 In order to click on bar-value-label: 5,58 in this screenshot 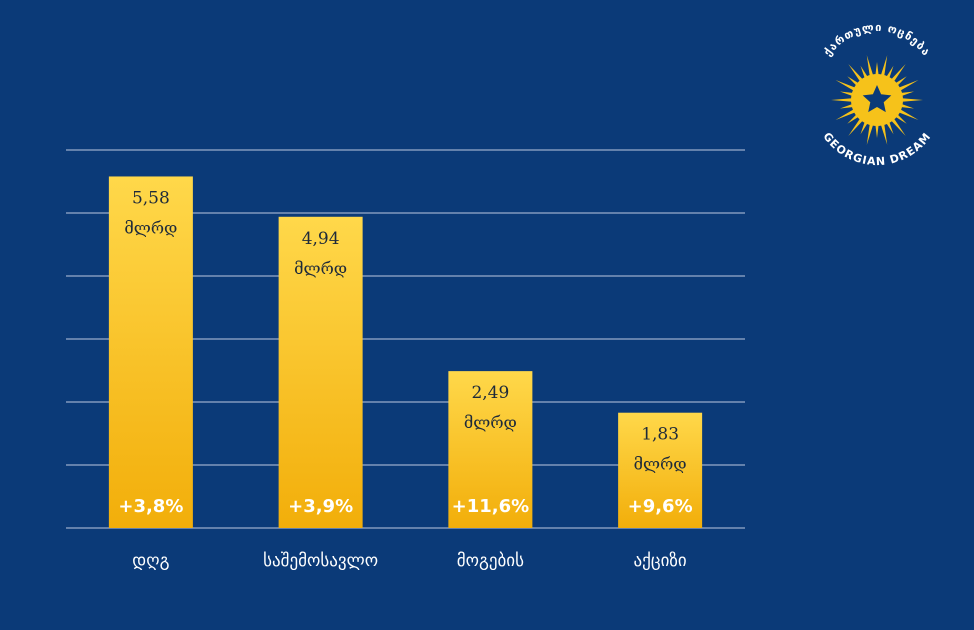, I will do `click(151, 198)`.